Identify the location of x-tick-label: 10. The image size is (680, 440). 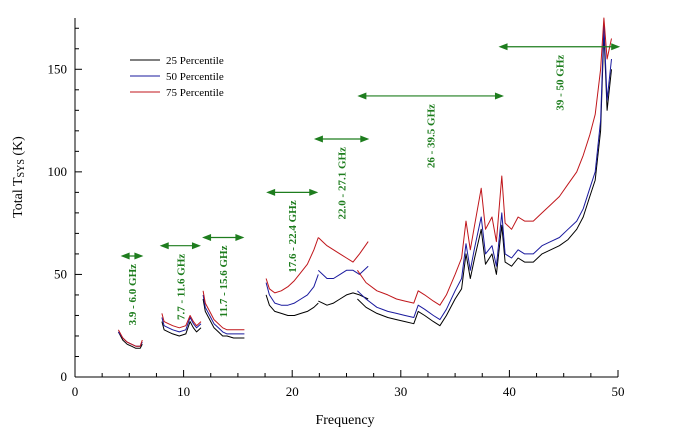
(183, 391).